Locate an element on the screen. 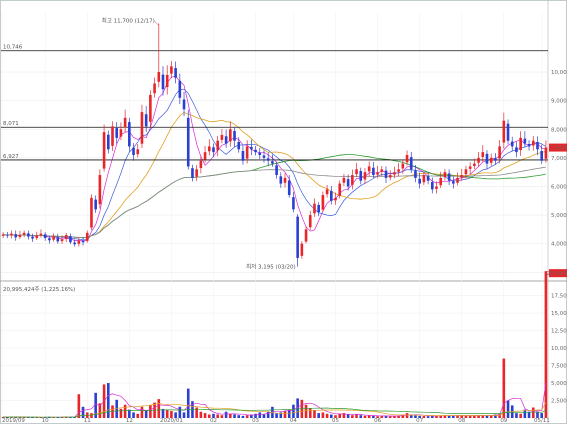  time-tick-label: 03 is located at coordinates (255, 421).